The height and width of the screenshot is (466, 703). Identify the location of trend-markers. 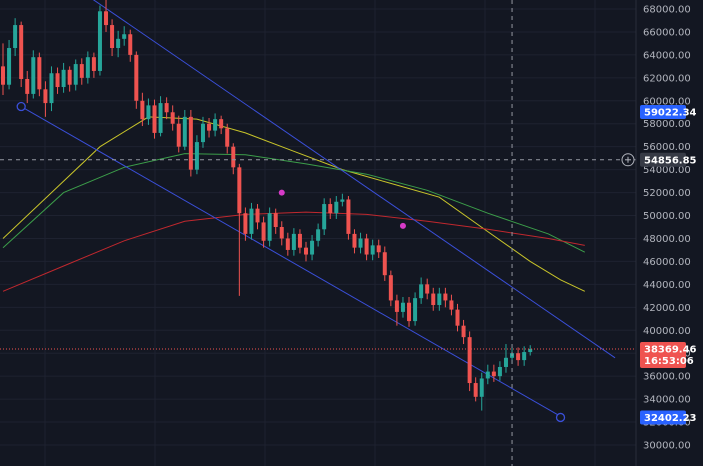
(342, 209).